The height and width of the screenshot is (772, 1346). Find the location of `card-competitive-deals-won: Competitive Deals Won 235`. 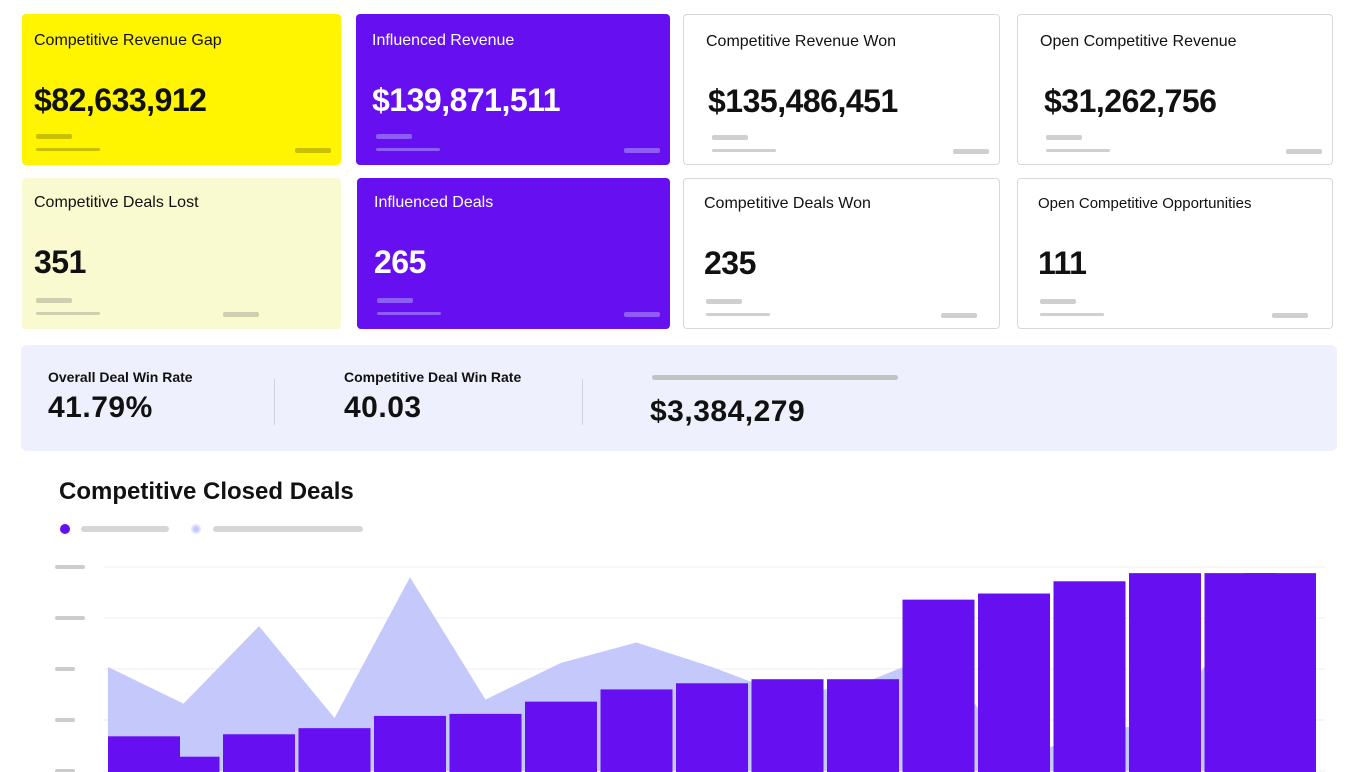

card-competitive-deals-won: Competitive Deals Won 235 is located at coordinates (841, 253).